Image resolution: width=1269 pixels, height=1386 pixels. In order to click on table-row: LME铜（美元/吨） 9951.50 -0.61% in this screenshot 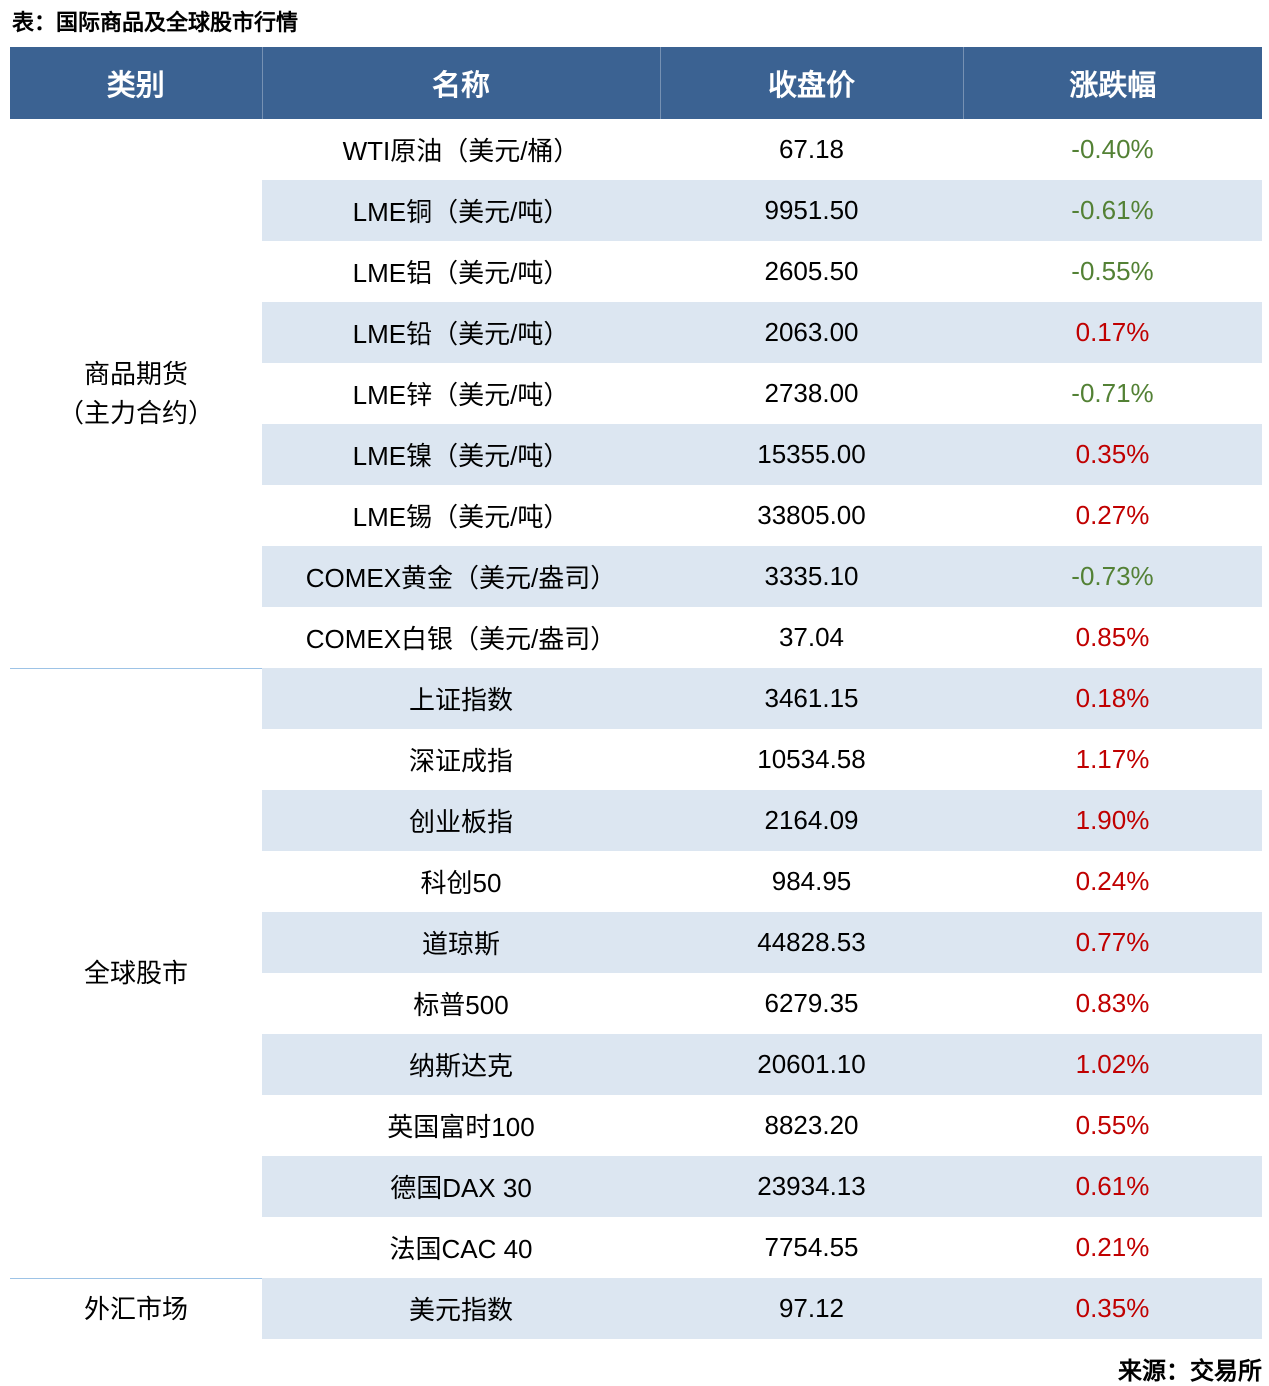, I will do `click(636, 211)`.